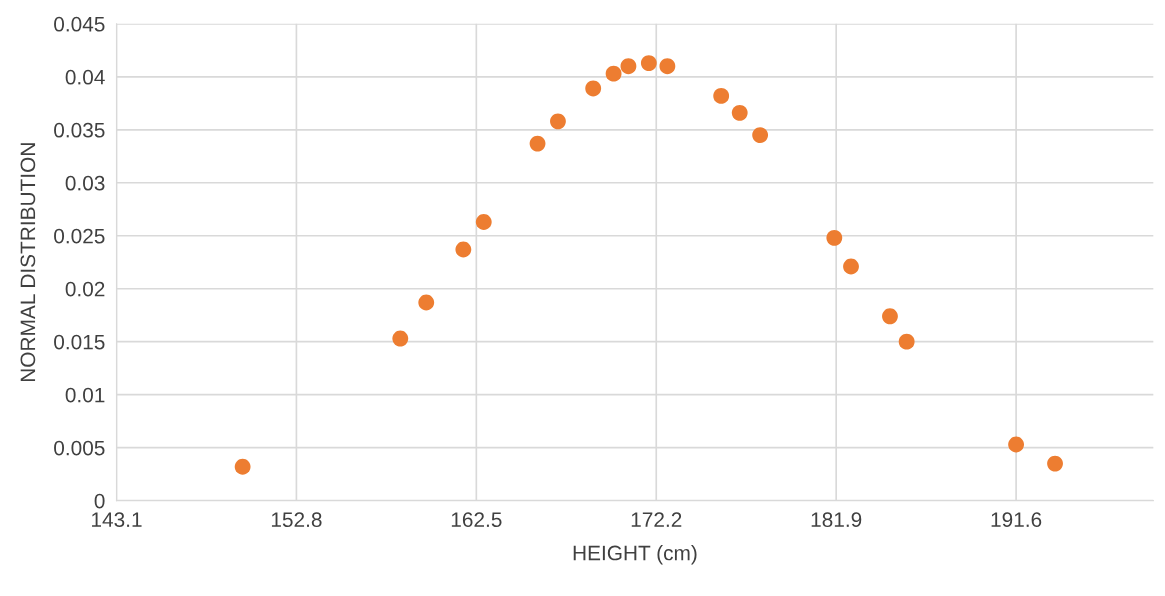 This screenshot has width=1165, height=596. Describe the element at coordinates (79, 448) in the screenshot. I see `y-tick-label: 0.005` at that location.